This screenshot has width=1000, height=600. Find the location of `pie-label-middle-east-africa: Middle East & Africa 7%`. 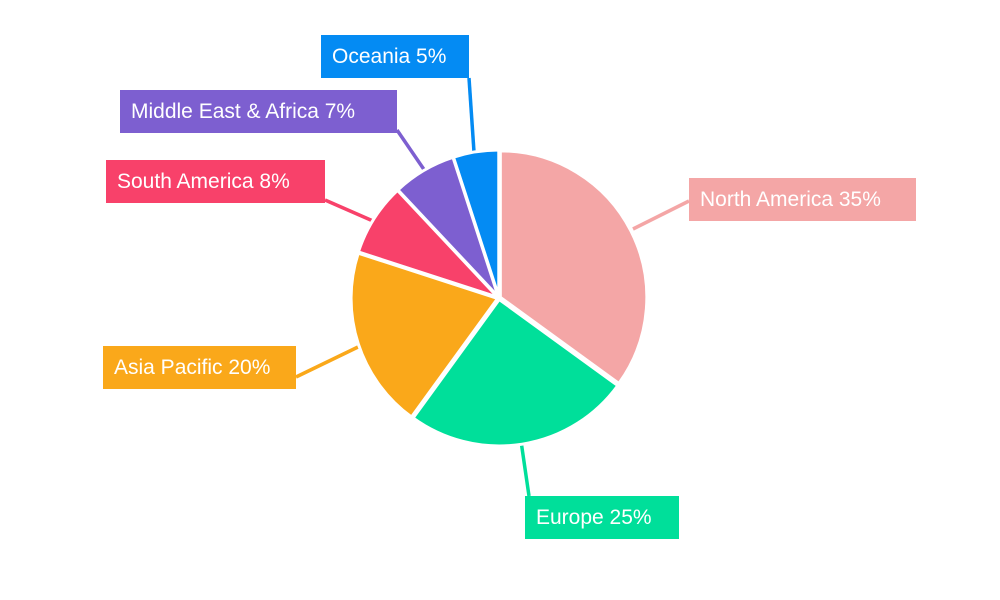

pie-label-middle-east-africa: Middle East & Africa 7% is located at coordinates (258, 111).